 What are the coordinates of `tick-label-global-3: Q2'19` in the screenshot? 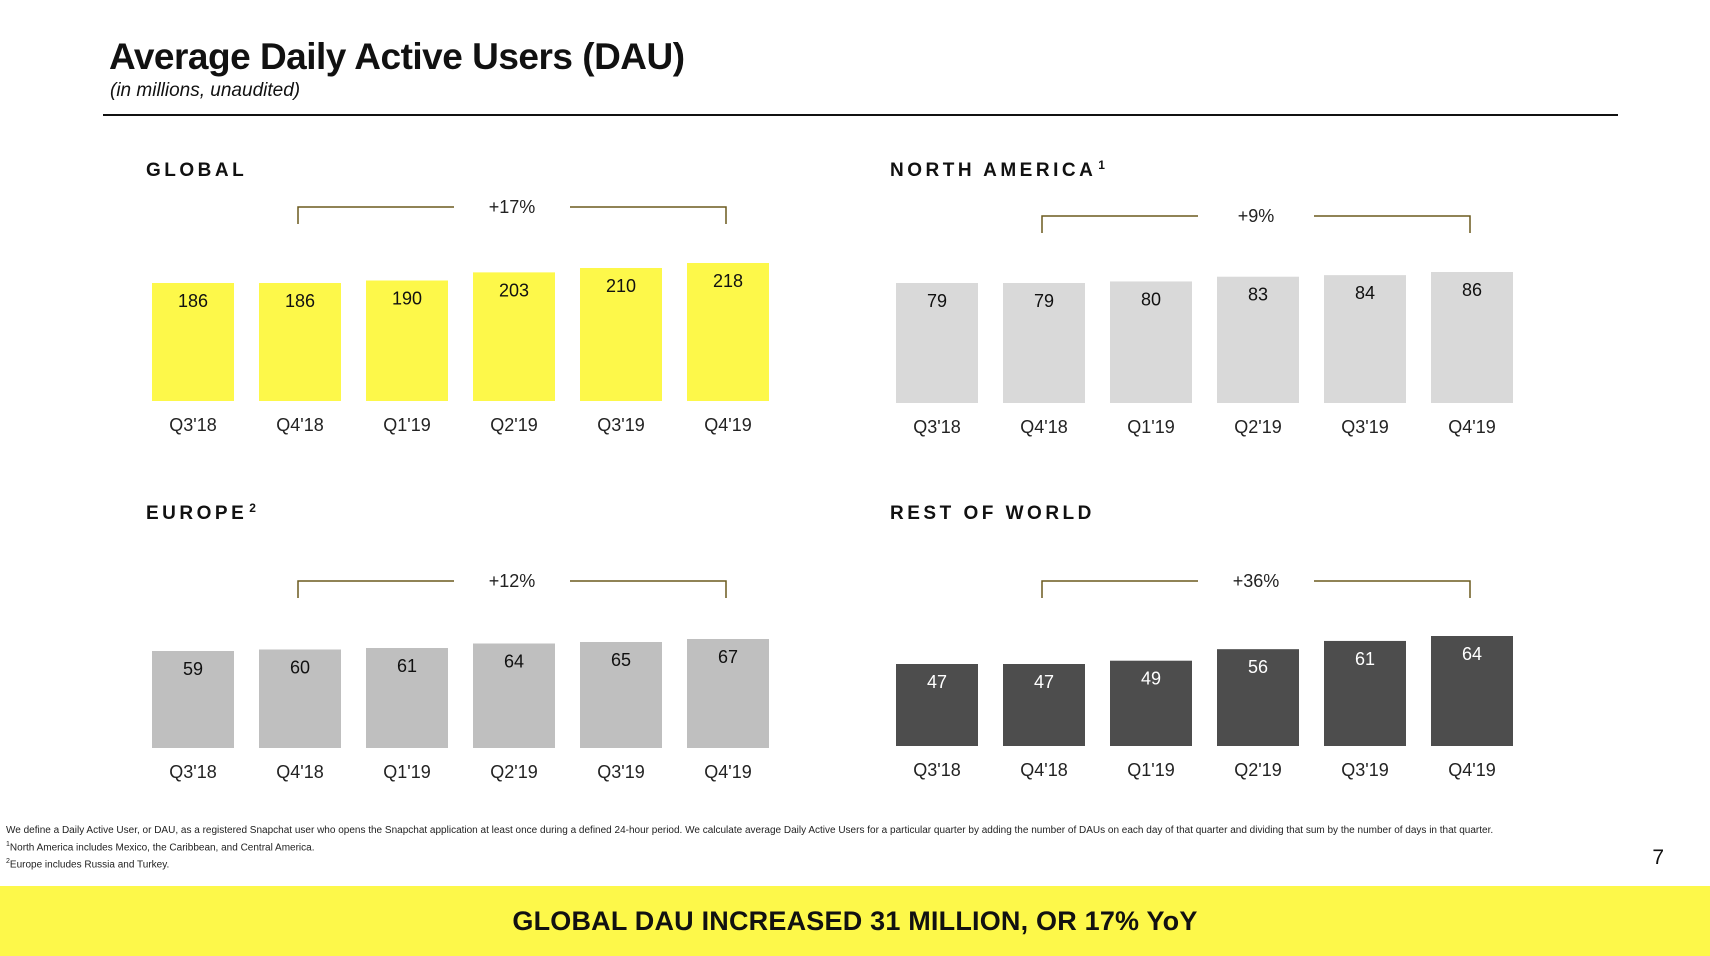 It's located at (513, 425).